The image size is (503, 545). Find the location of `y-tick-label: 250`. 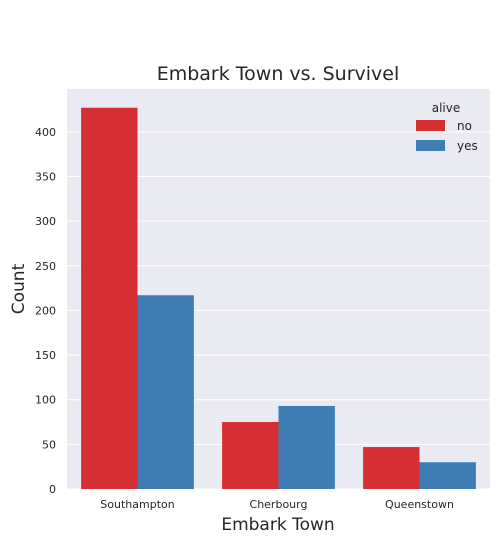

y-tick-label: 250 is located at coordinates (45, 266).